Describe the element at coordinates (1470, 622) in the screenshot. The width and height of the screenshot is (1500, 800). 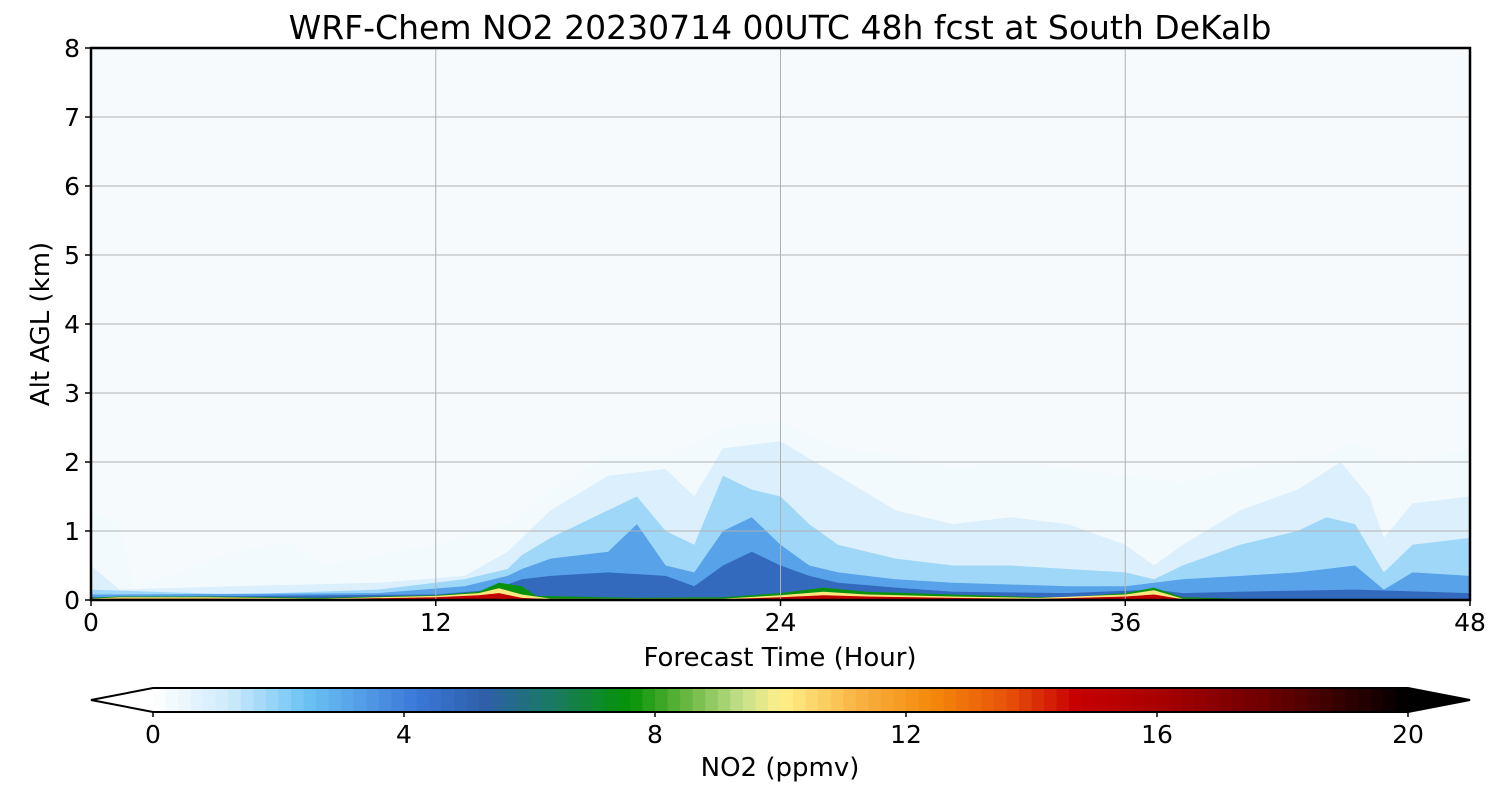
I see `x-tick-label: 48` at that location.